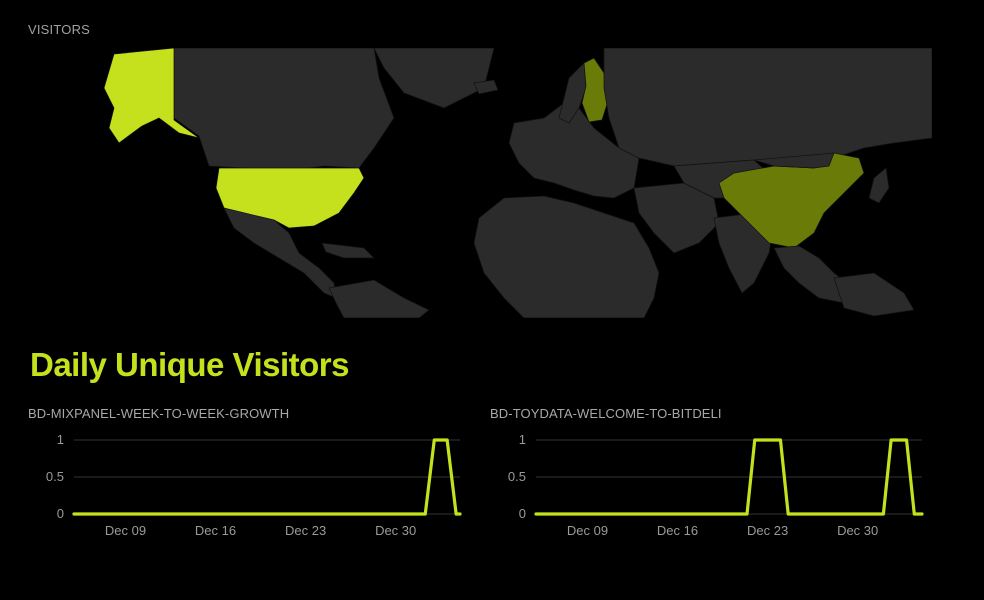  Describe the element at coordinates (434, 78) in the screenshot. I see `map-country-greenland` at that location.